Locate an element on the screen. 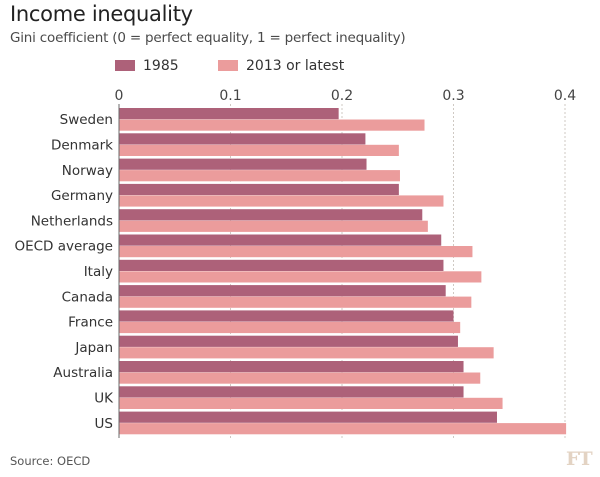  bar-sweden-1985 is located at coordinates (229, 114).